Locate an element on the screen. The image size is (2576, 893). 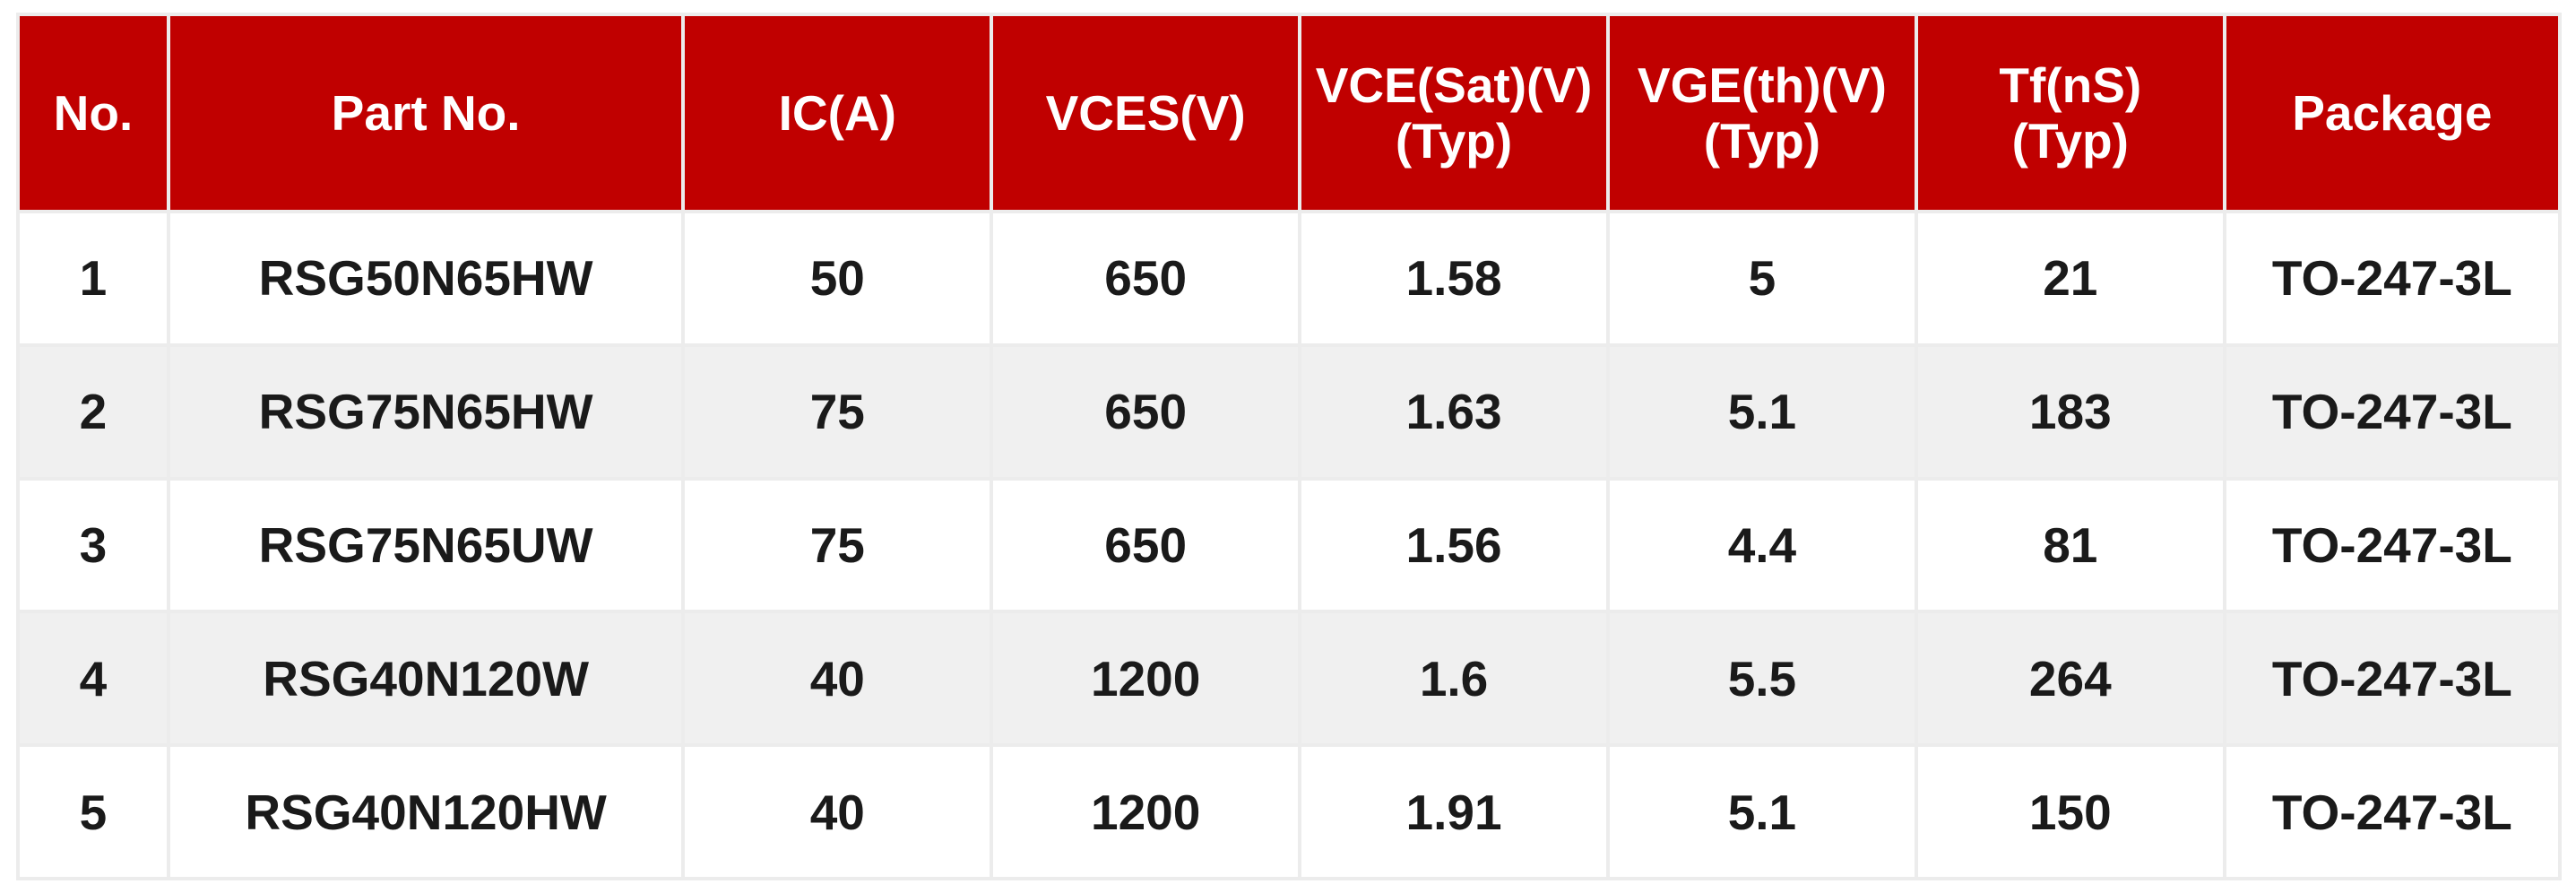
cell-tf: 21 is located at coordinates (2070, 278).